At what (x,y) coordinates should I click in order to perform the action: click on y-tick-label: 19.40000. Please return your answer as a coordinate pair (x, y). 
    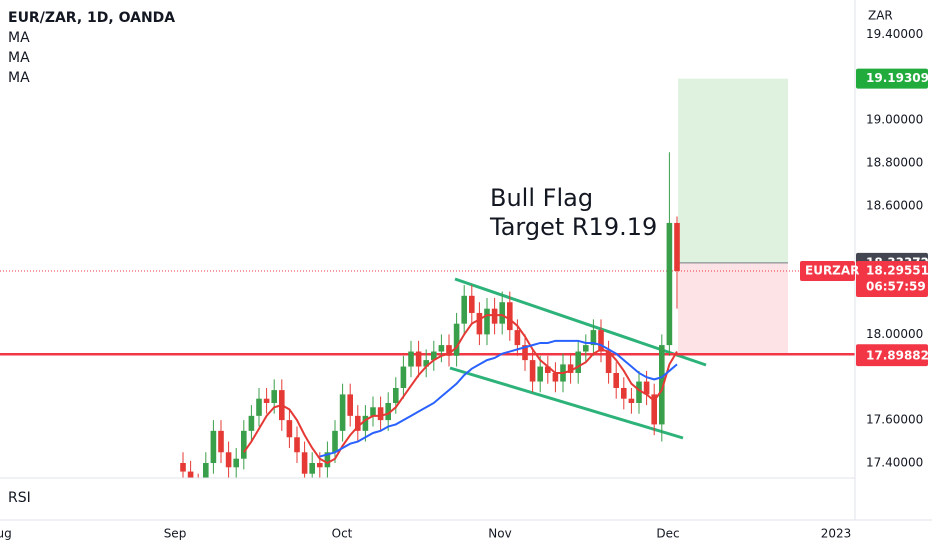
    Looking at the image, I should click on (894, 34).